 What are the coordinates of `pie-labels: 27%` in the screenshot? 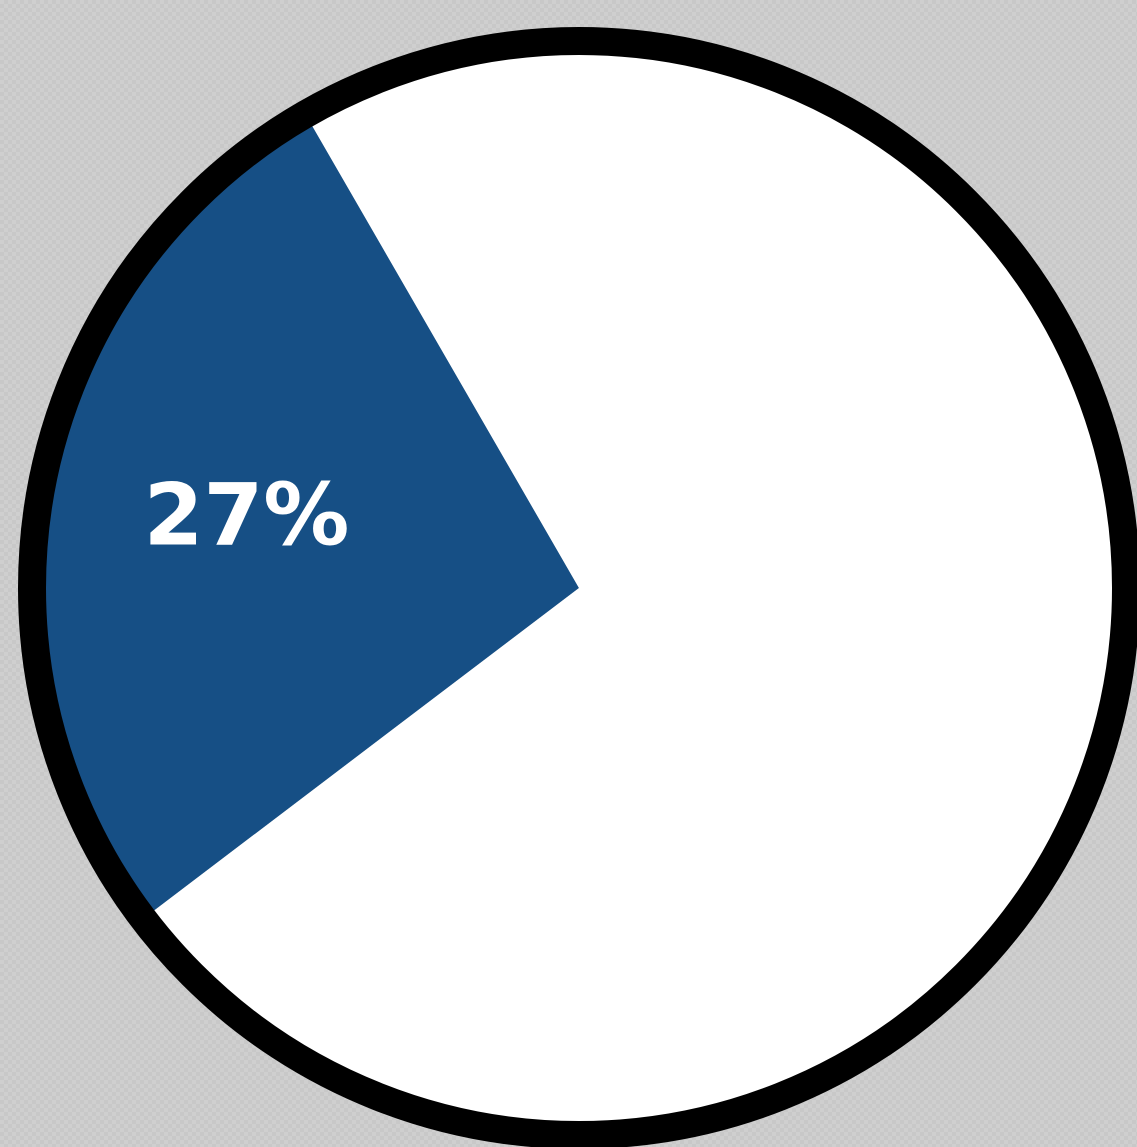 It's located at (247, 515).